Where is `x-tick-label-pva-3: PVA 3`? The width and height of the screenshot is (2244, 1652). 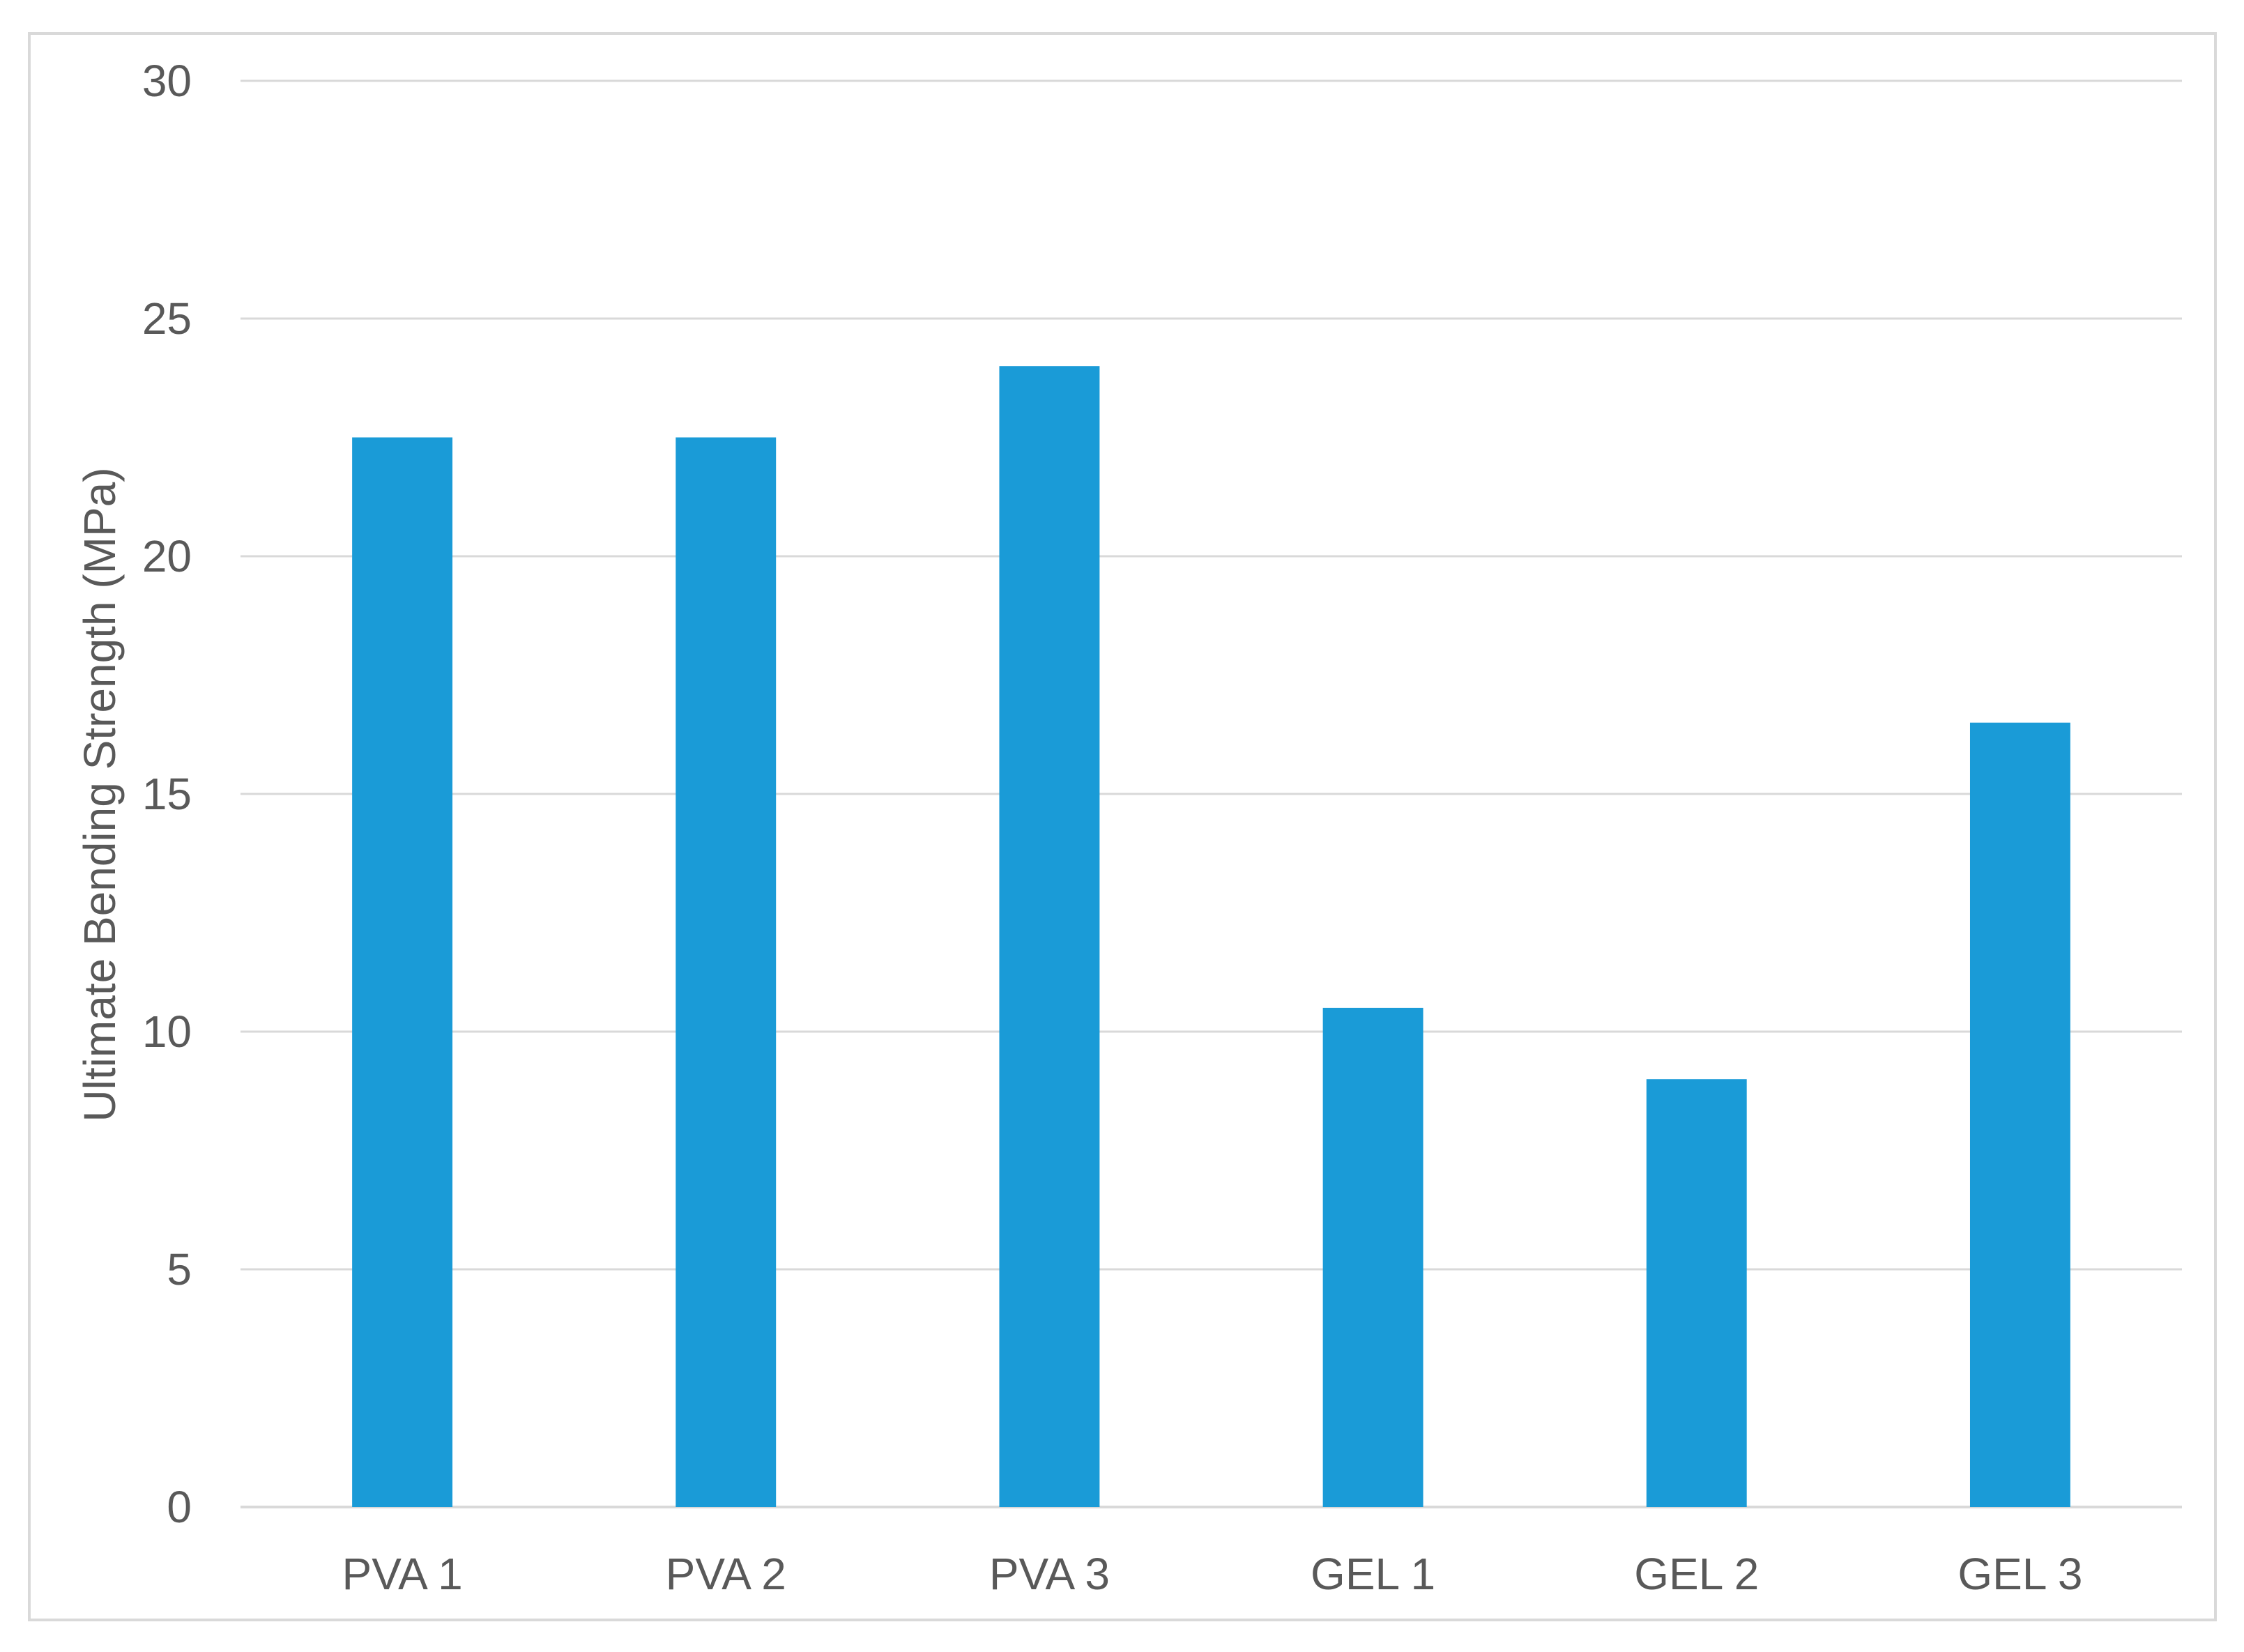
x-tick-label-pva-3: PVA 3 is located at coordinates (1049, 1574).